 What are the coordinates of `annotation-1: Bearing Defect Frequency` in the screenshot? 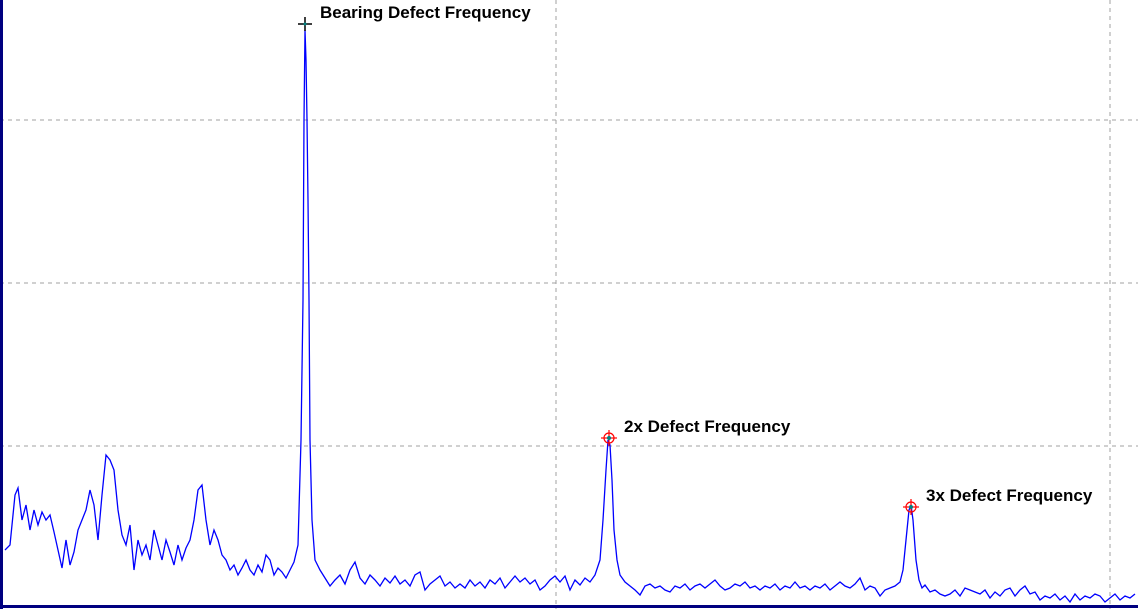 It's located at (414, 17).